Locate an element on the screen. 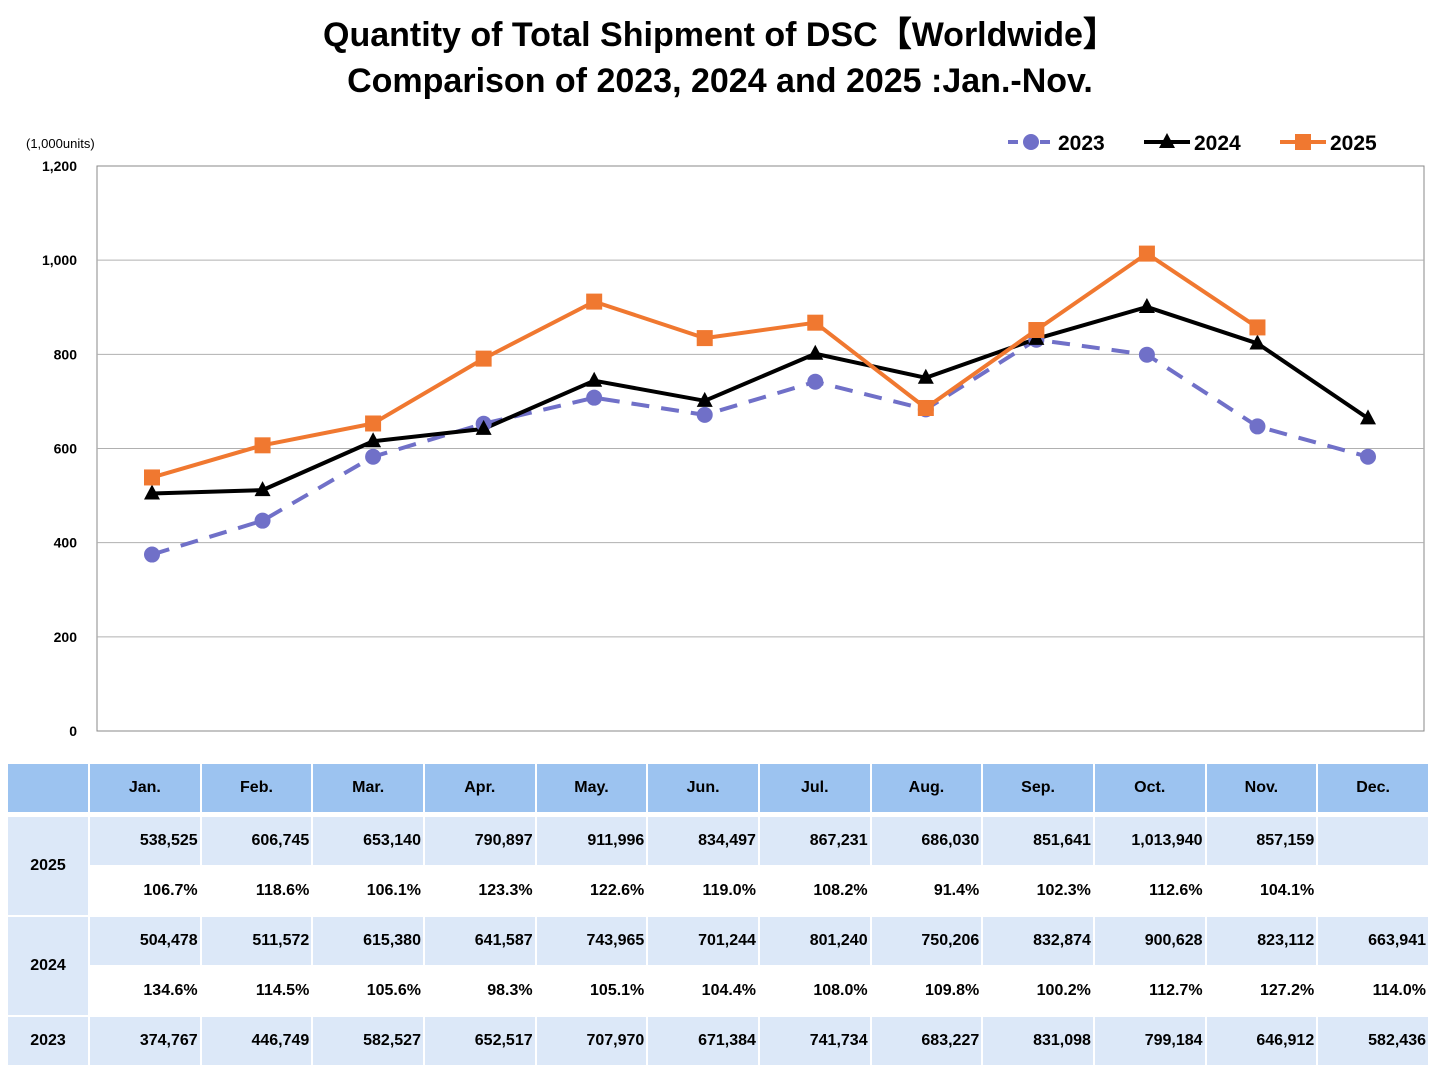 This screenshot has width=1440, height=1067. table-cell-value: 851,641 is located at coordinates (1039, 842).